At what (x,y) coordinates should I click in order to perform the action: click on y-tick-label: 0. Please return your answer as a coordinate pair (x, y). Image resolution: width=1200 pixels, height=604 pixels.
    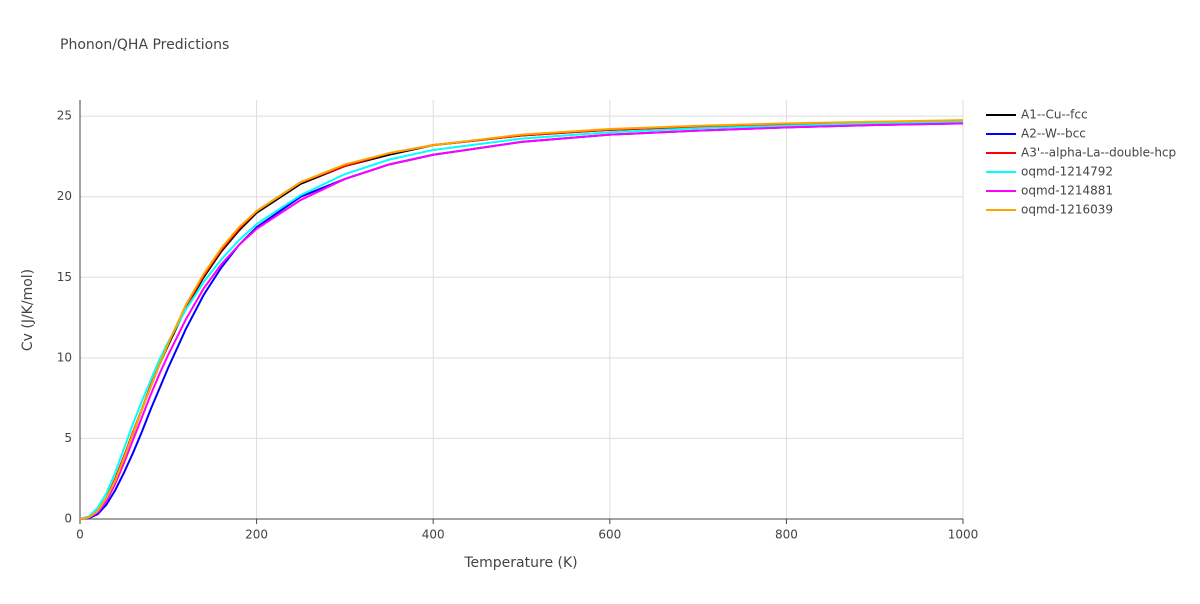
    Looking at the image, I should click on (68, 519).